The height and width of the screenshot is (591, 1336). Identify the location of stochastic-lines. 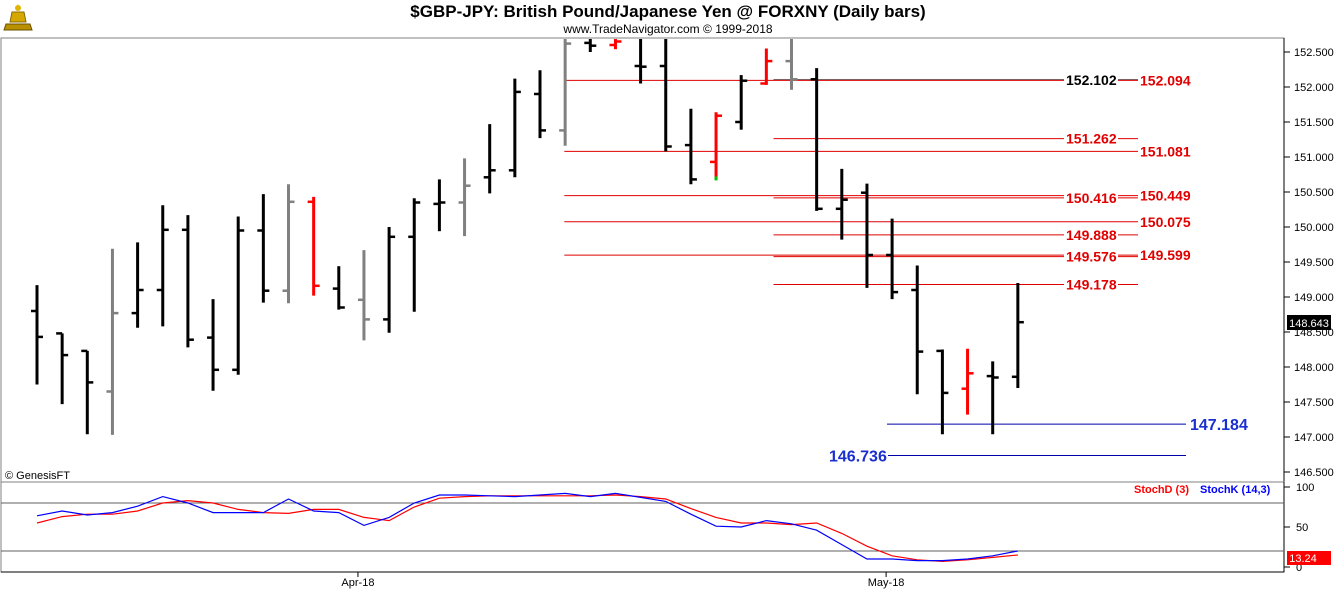
(642, 527).